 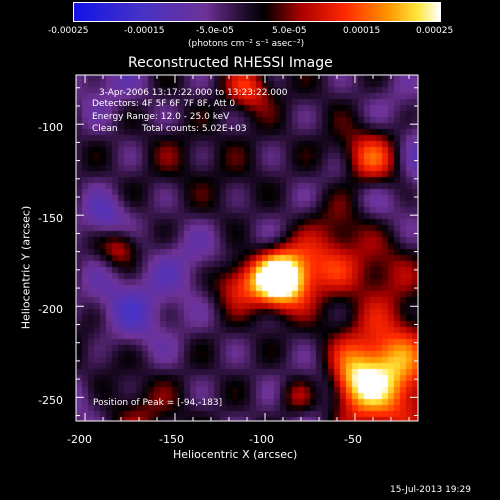 I want to click on x-axis-title: Heliocentric X (arcsec), so click(x=235, y=454).